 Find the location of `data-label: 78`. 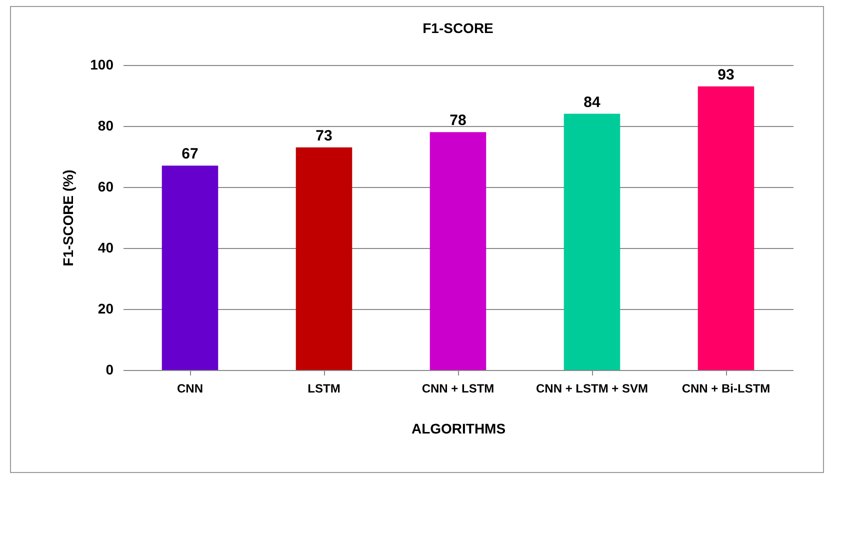

data-label: 78 is located at coordinates (458, 121).